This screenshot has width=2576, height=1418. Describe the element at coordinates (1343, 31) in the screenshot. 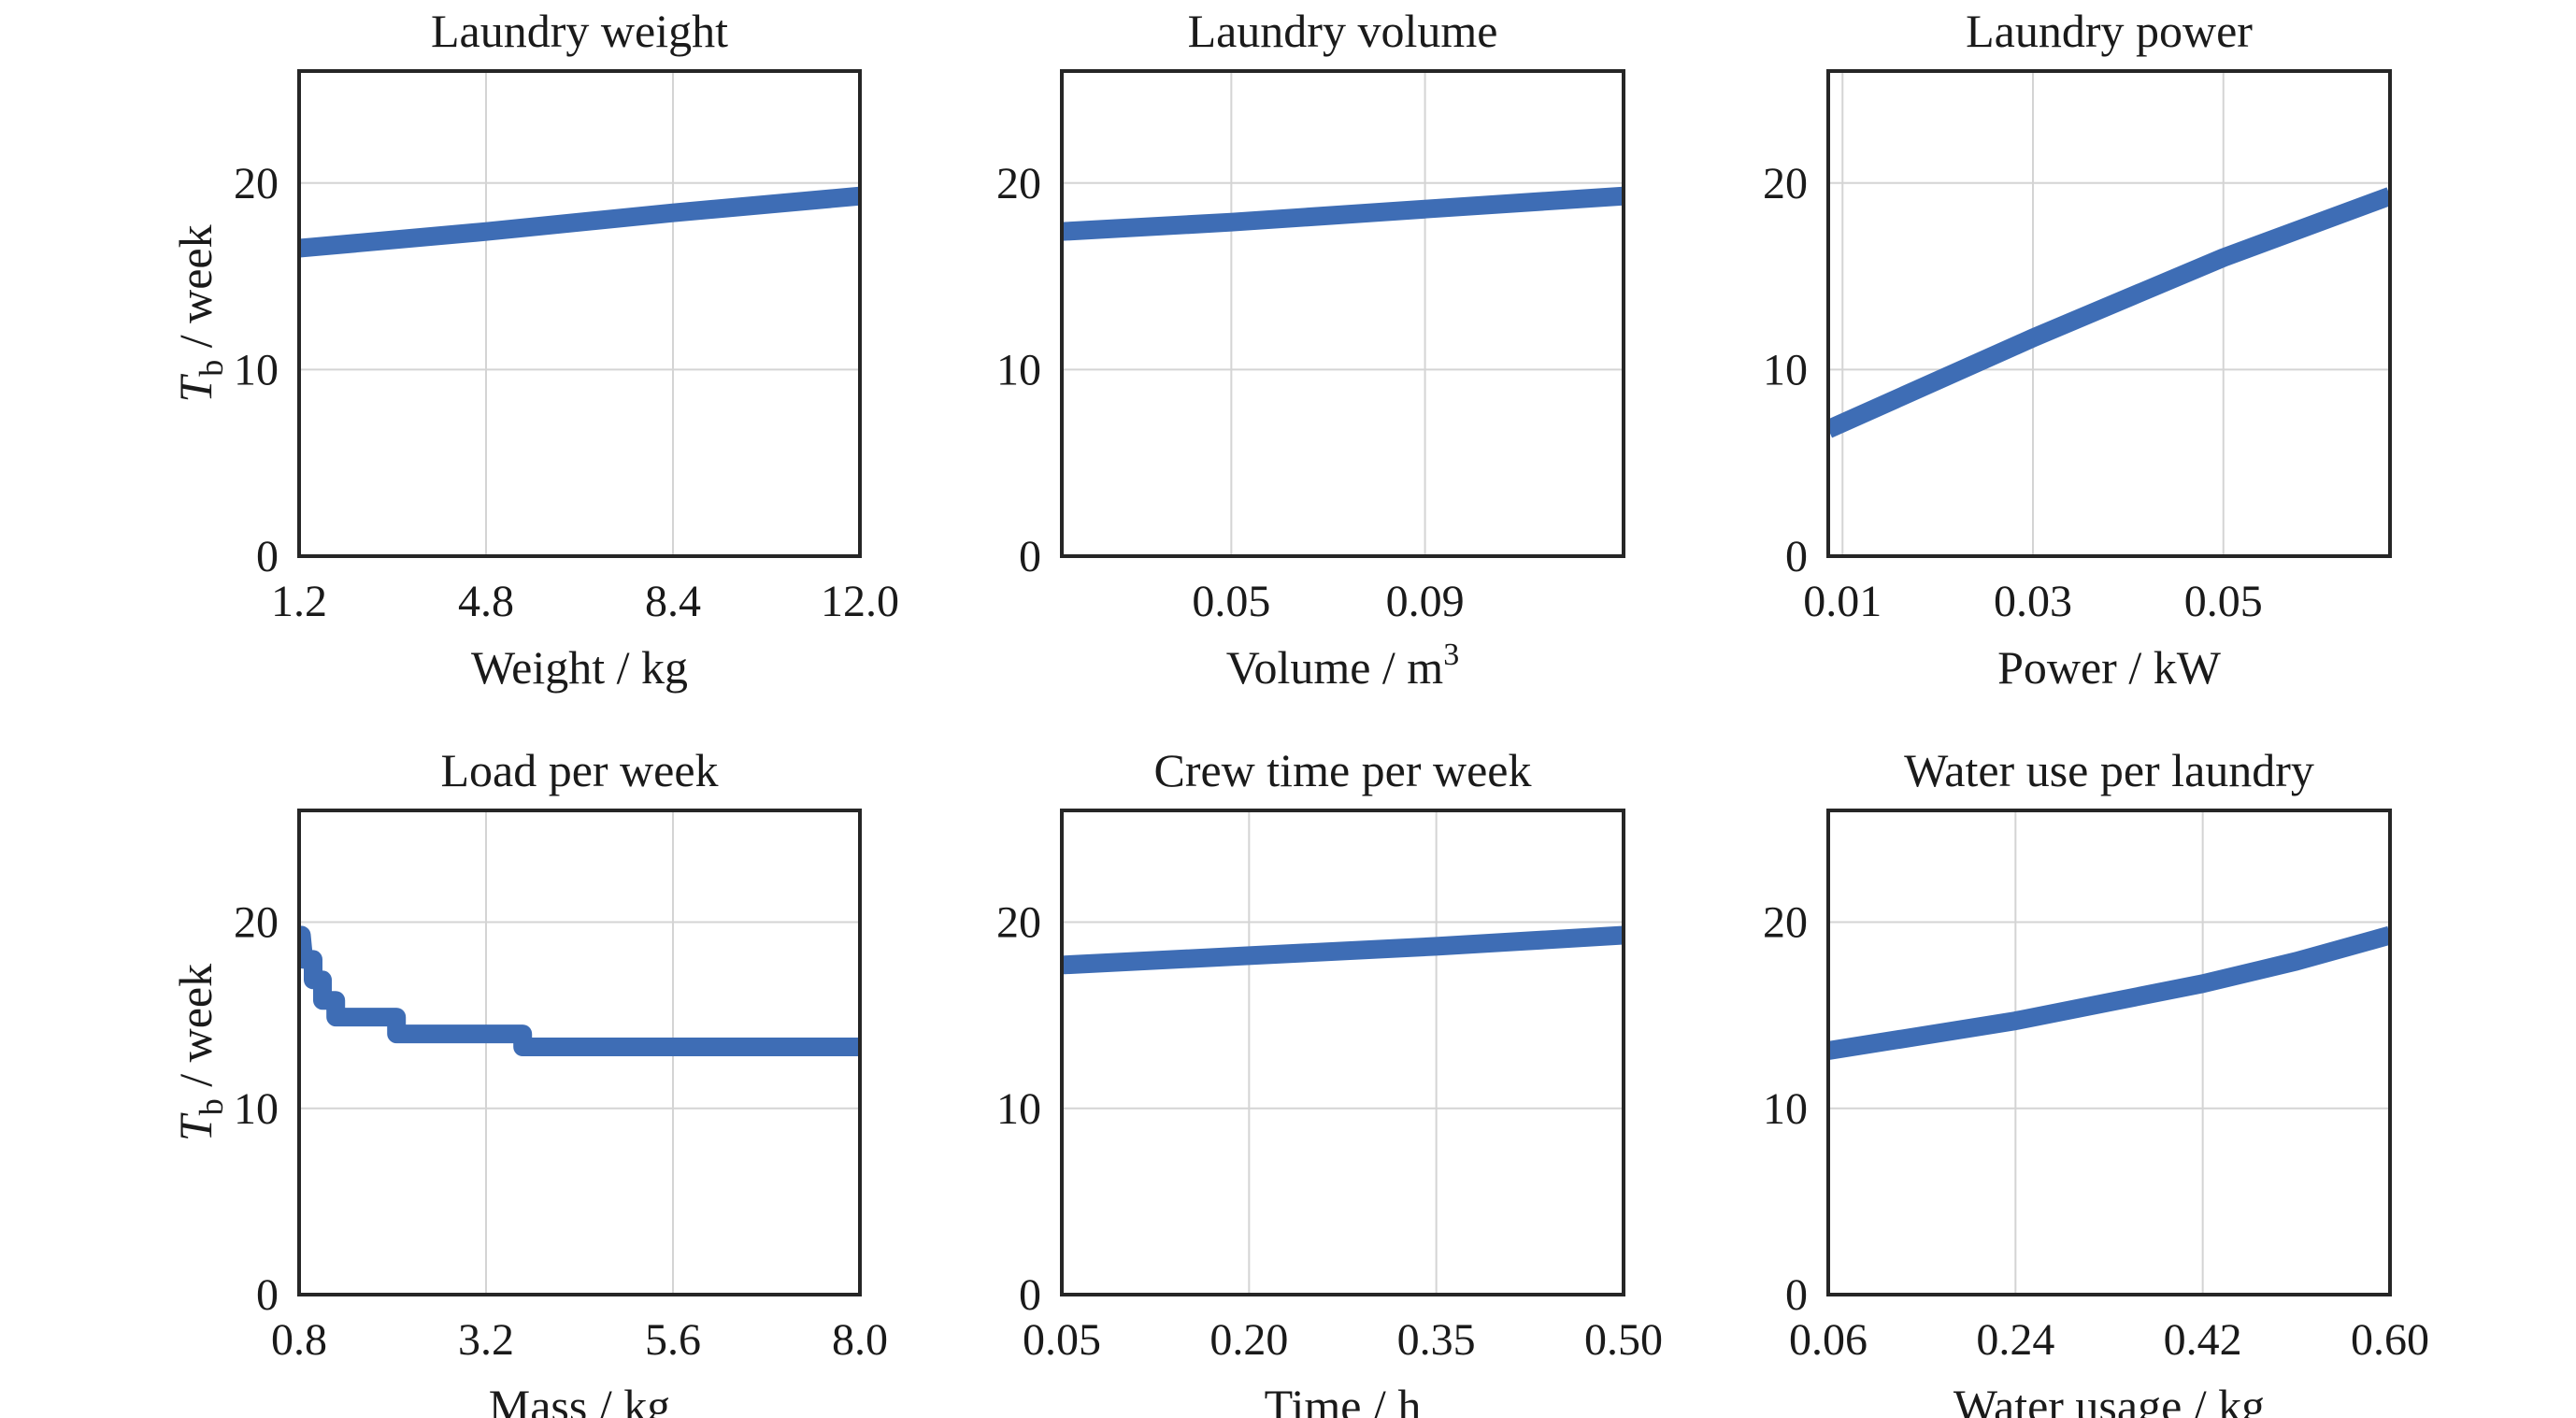

I see `panel-title: Laundry volume` at that location.